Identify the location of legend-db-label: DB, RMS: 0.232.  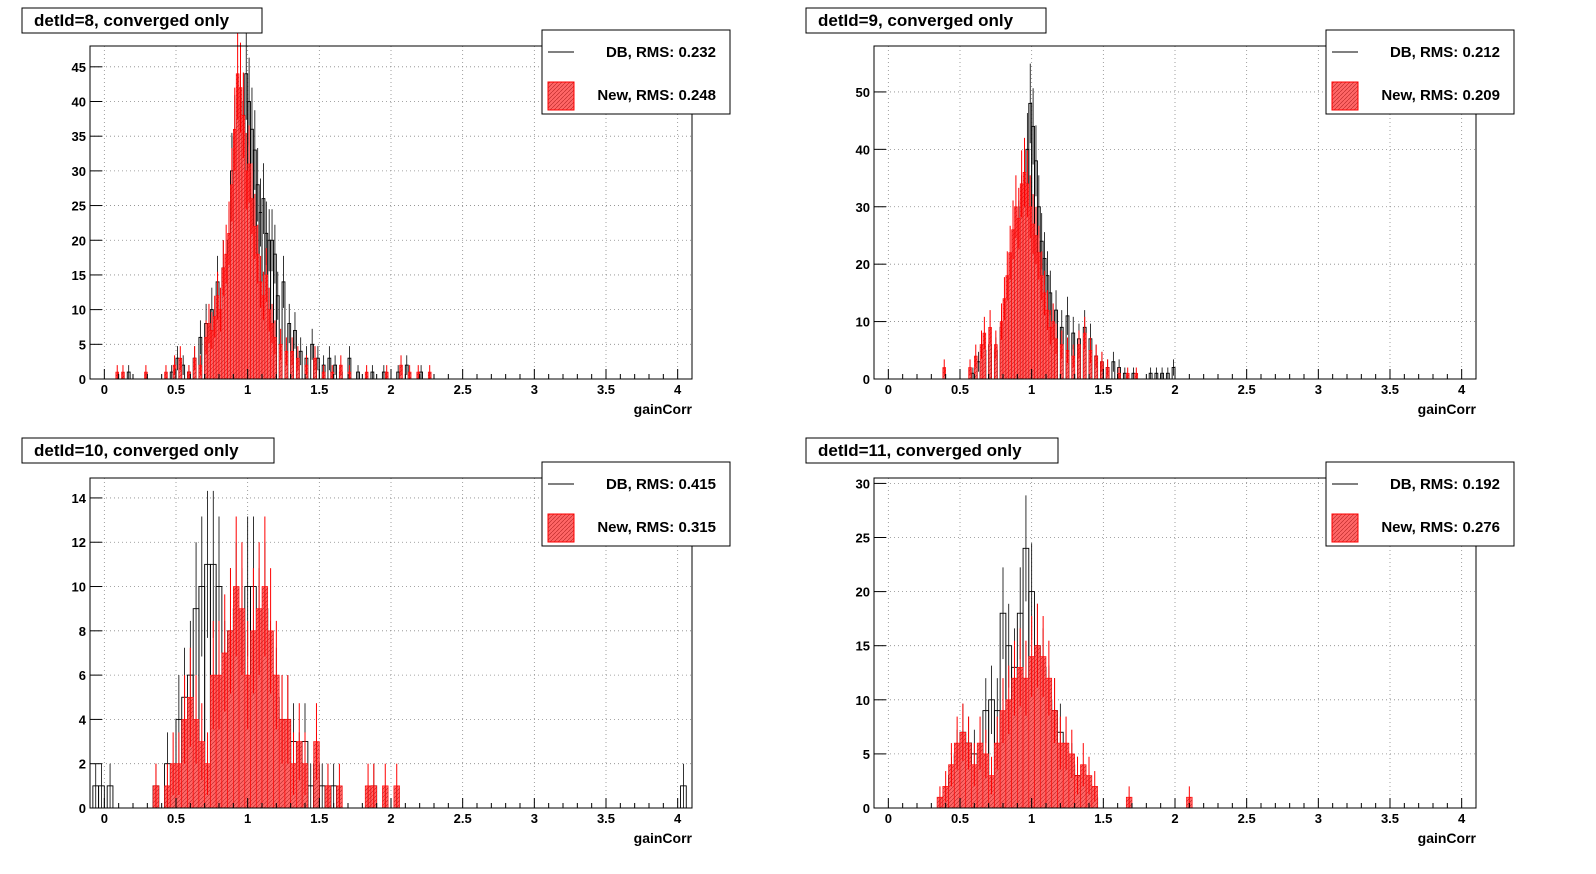
(661, 52).